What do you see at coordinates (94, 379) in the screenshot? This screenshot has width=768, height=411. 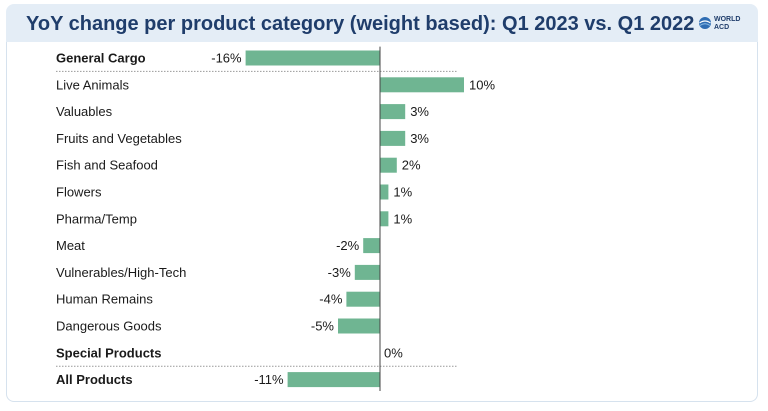 I see `category-label-all-products: All Products` at bounding box center [94, 379].